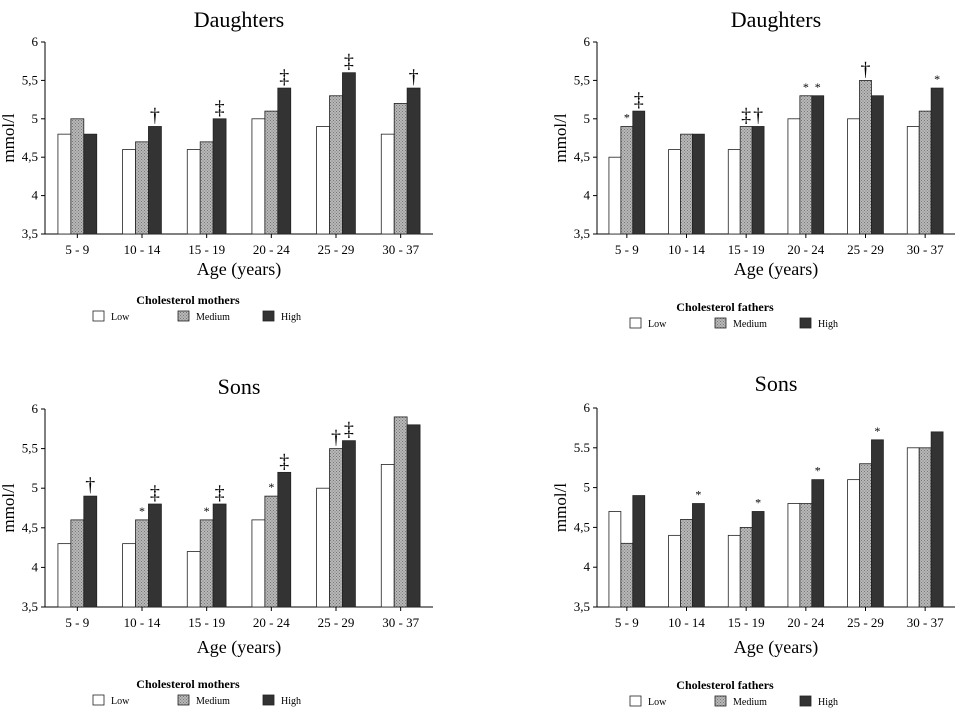 This screenshot has width=965, height=714. Describe the element at coordinates (587, 118) in the screenshot. I see `y-tick-label: 5` at that location.